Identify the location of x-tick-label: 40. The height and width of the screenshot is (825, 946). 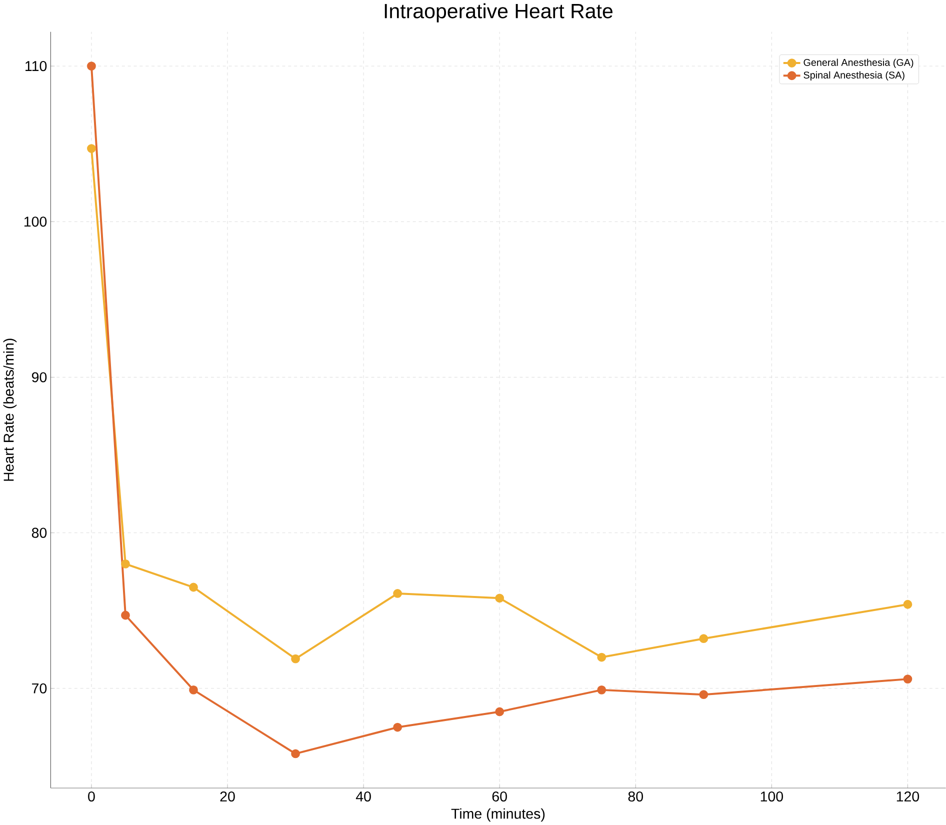
(363, 796).